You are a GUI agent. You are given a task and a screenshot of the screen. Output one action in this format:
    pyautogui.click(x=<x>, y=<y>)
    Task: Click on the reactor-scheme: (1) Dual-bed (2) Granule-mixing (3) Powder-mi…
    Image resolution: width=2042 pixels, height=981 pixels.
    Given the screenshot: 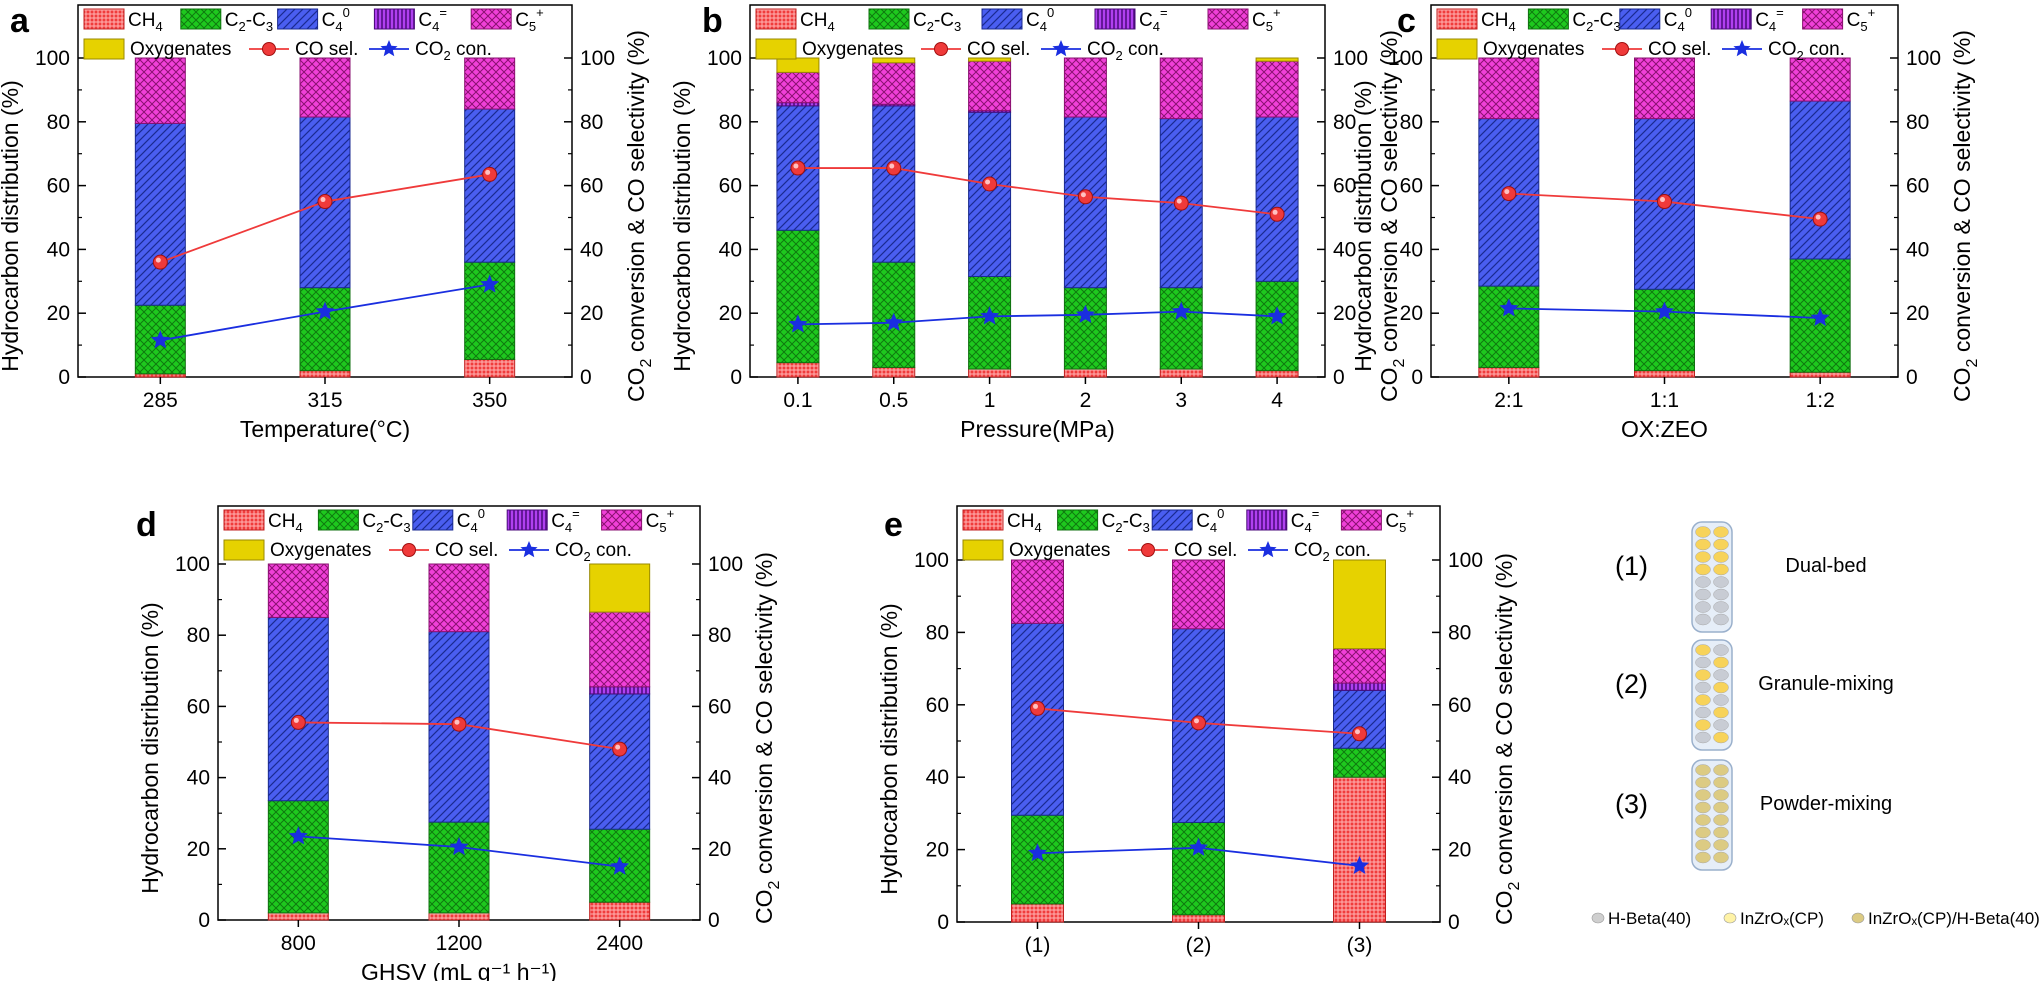 What is the action you would take?
    pyautogui.click(x=1815, y=724)
    